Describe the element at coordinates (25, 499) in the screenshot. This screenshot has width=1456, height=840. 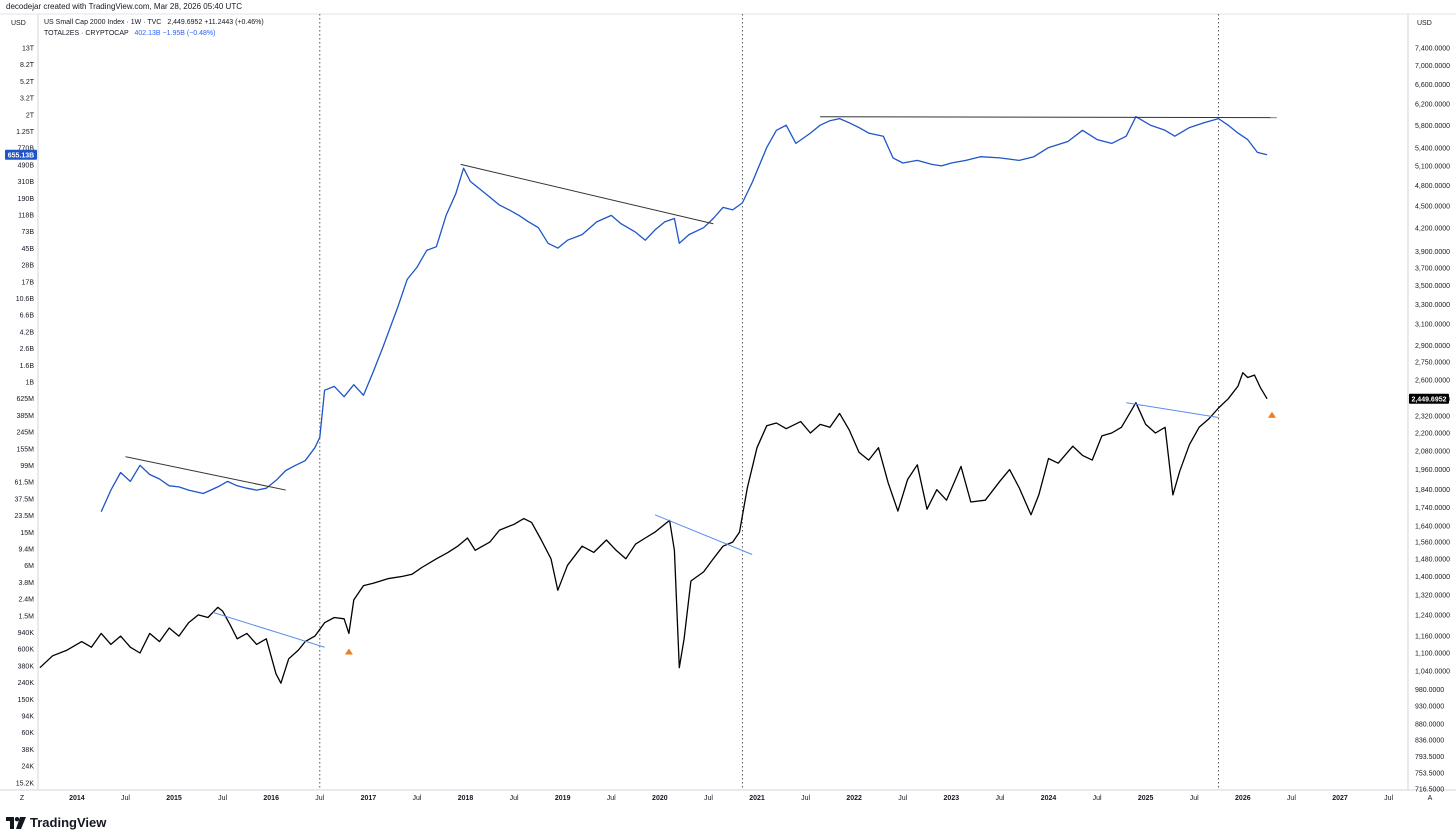
I see `left-axis-tick-label: 37.5M` at that location.